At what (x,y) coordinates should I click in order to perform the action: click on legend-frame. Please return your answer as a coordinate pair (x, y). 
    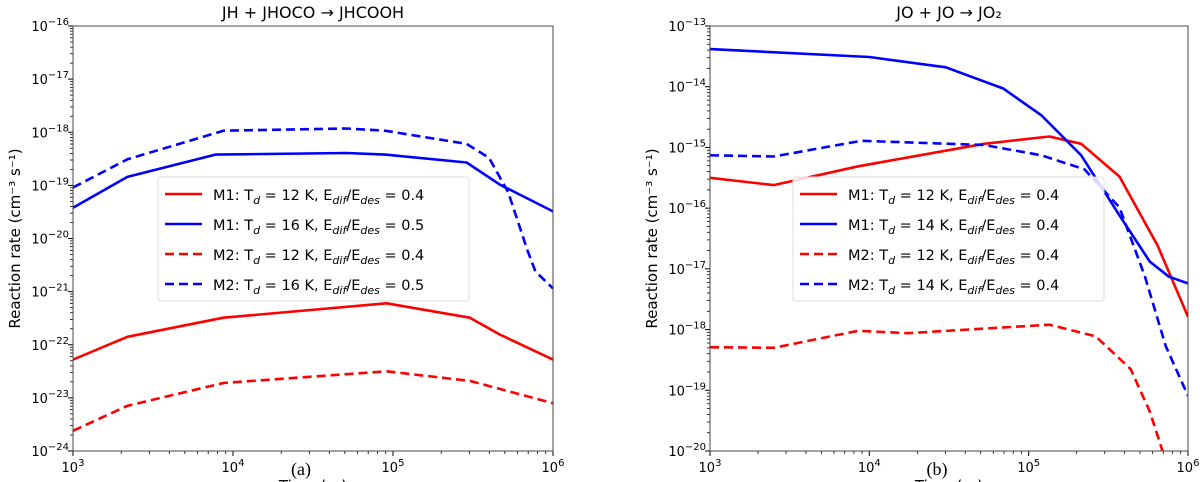
    Looking at the image, I should click on (948, 239).